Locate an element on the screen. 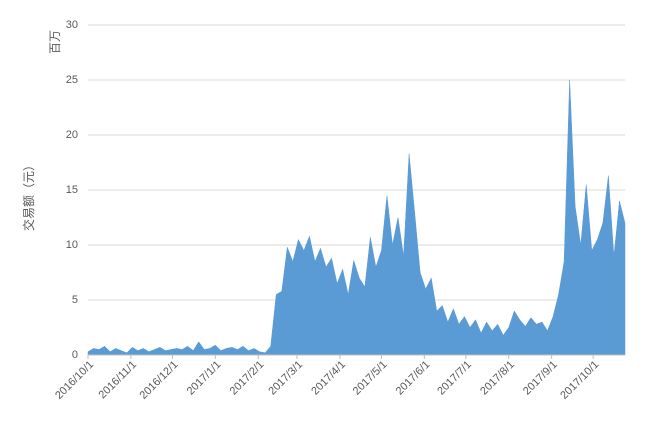 Image resolution: width=670 pixels, height=427 pixels. y-tick-label: 15 is located at coordinates (72, 190).